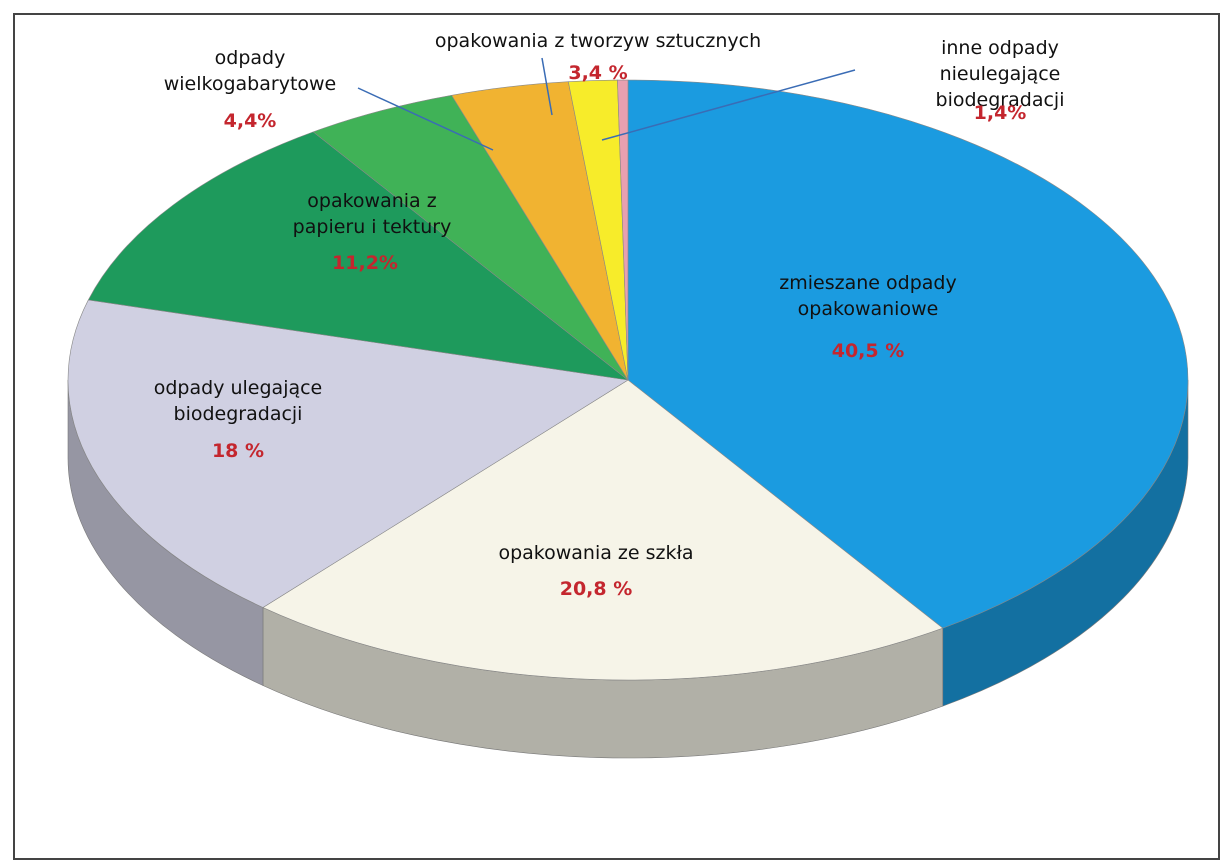  Describe the element at coordinates (596, 589) in the screenshot. I see `value-label: 20,8 %` at that location.